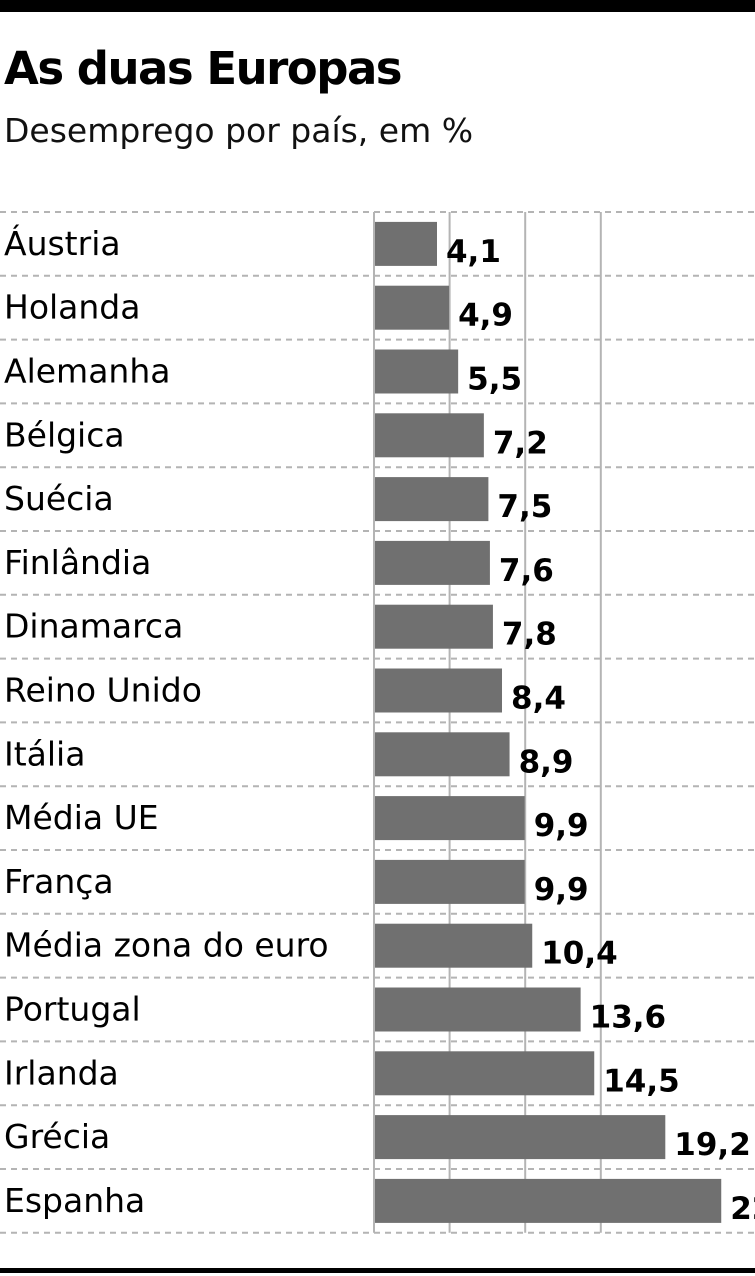  What do you see at coordinates (377, 6) in the screenshot?
I see `top-rule` at bounding box center [377, 6].